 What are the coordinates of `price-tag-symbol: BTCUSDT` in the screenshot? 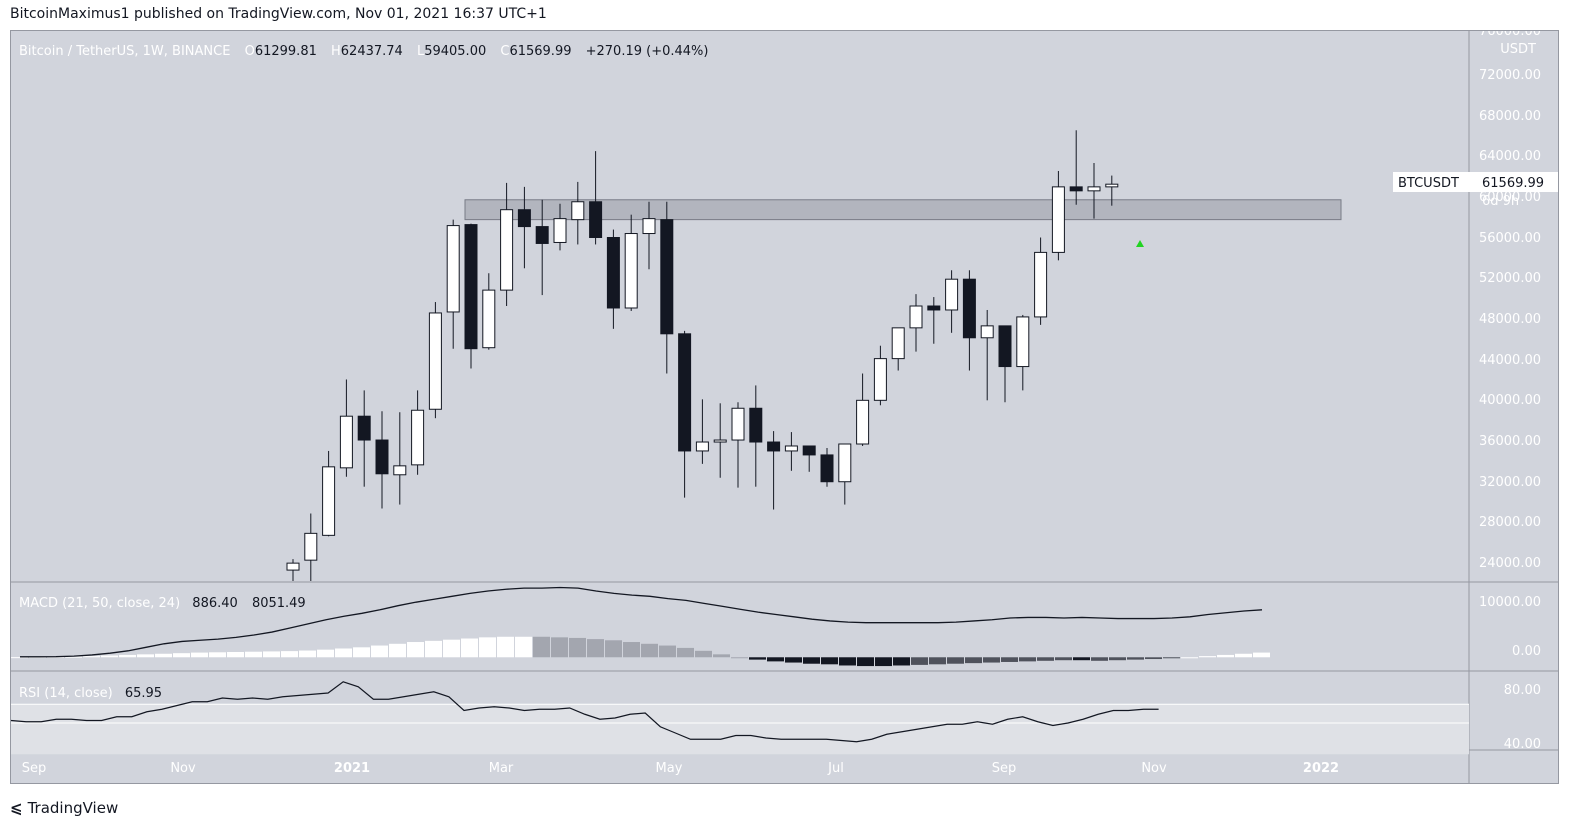 It's located at (1428, 183).